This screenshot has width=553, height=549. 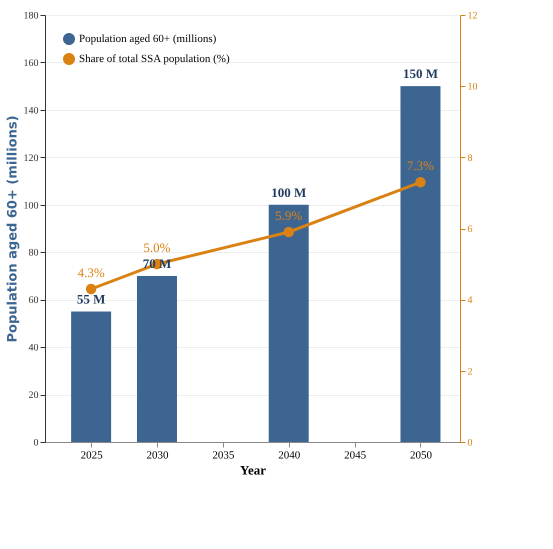 What do you see at coordinates (470, 443) in the screenshot?
I see `y2-tick-label: 0` at bounding box center [470, 443].